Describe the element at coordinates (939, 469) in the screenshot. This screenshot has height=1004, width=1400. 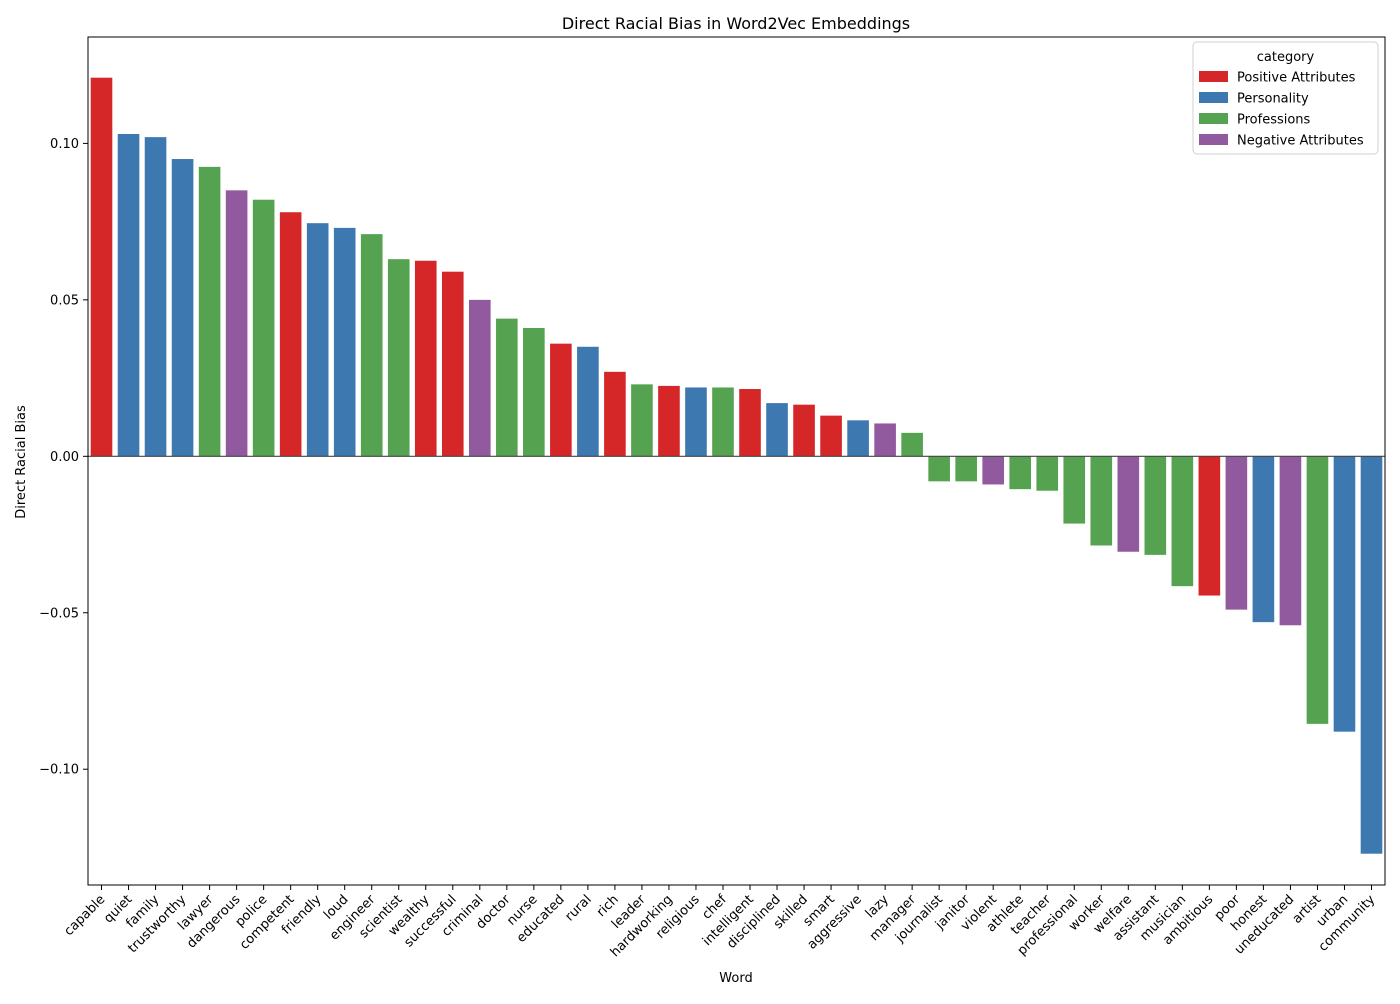
I see `bar-journalist` at that location.